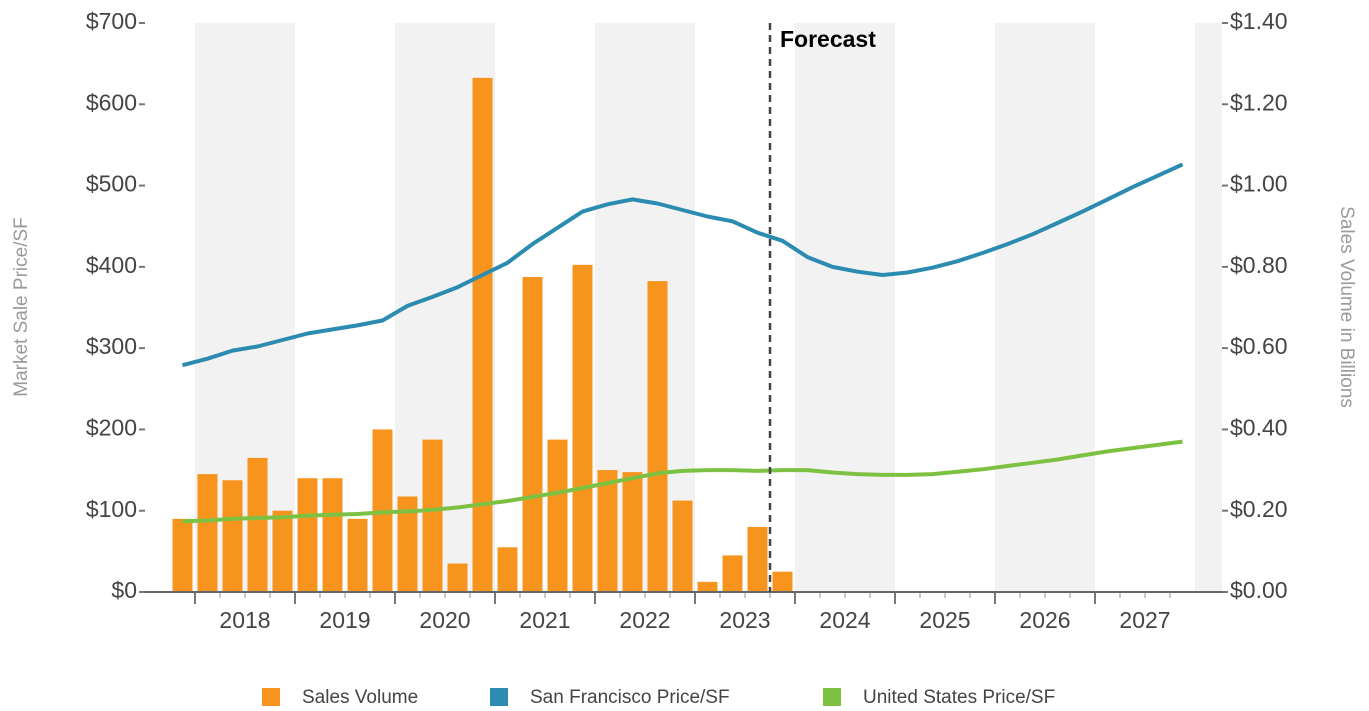 This screenshot has height=711, width=1369. Describe the element at coordinates (360, 697) in the screenshot. I see `legend-label: Sales Volume` at that location.